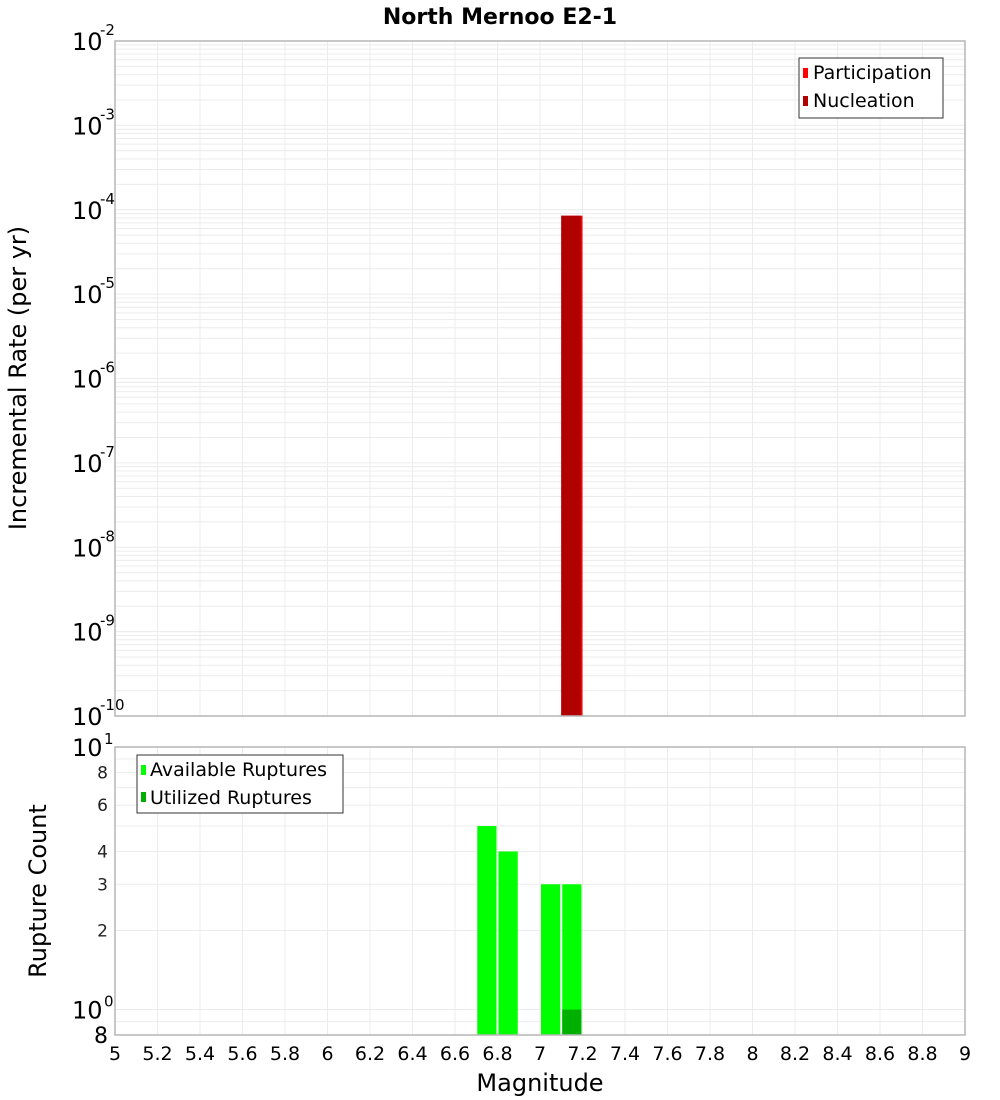 The height and width of the screenshot is (1100, 1000). I want to click on svg-text: 7.8, so click(710, 1054).